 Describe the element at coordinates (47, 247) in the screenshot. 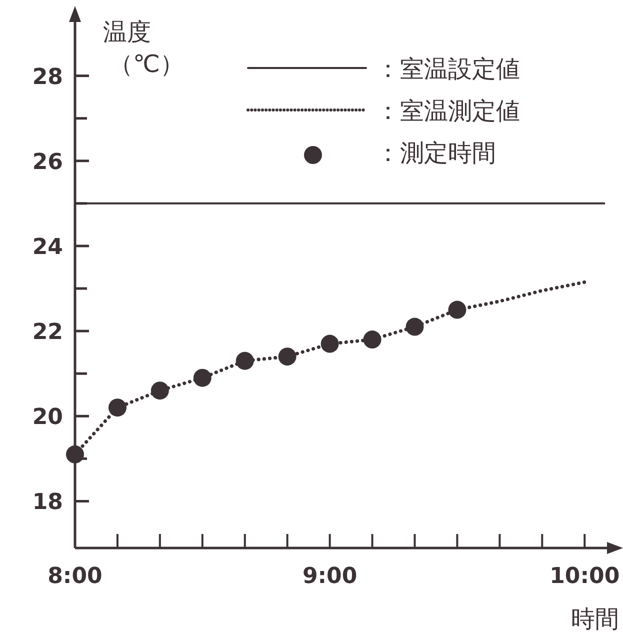

I see `y-tick-label: 24` at that location.